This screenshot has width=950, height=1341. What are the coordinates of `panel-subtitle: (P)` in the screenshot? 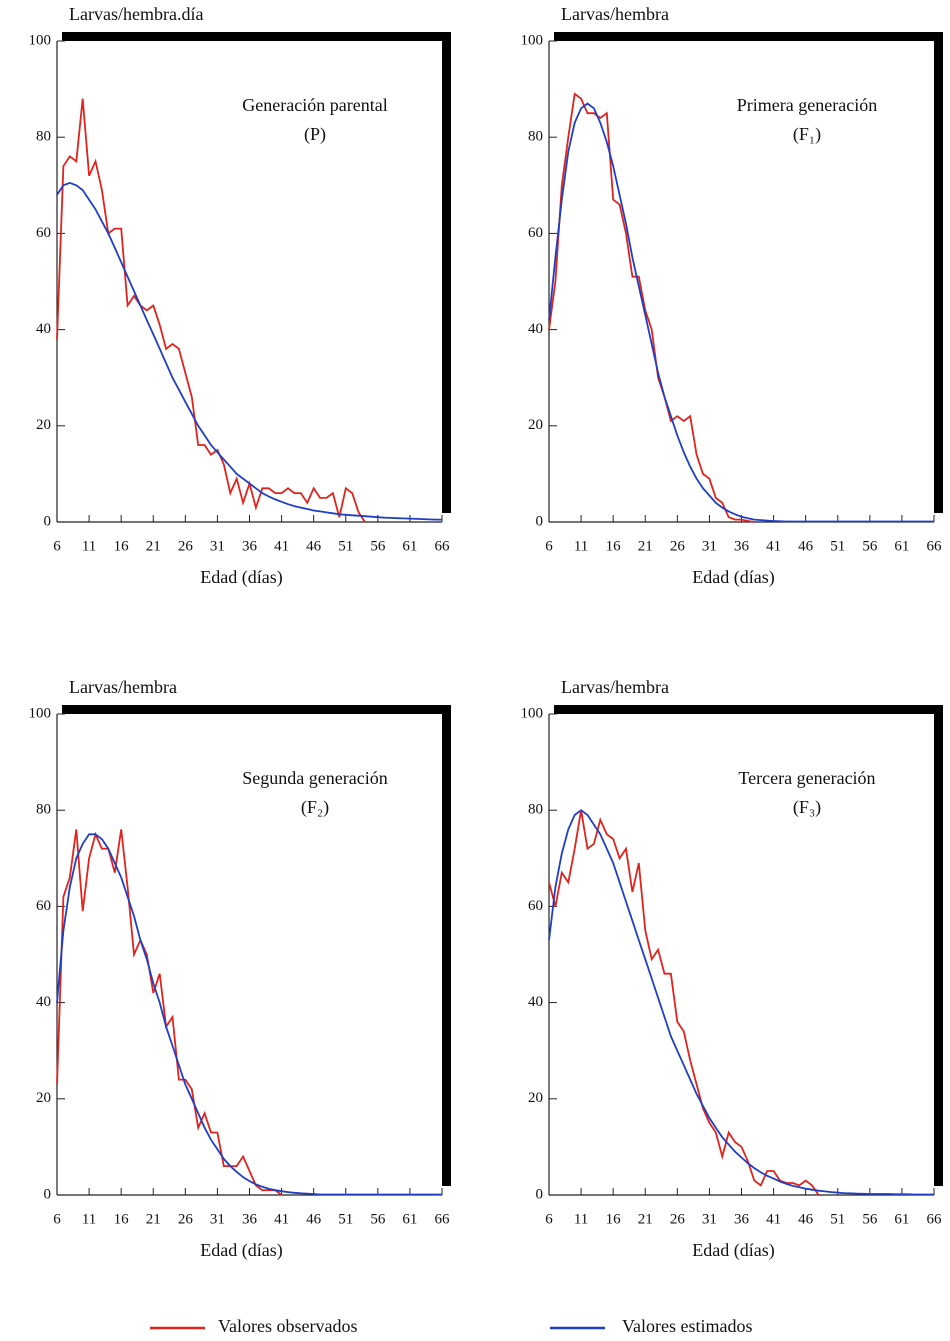 It's located at (315, 134).